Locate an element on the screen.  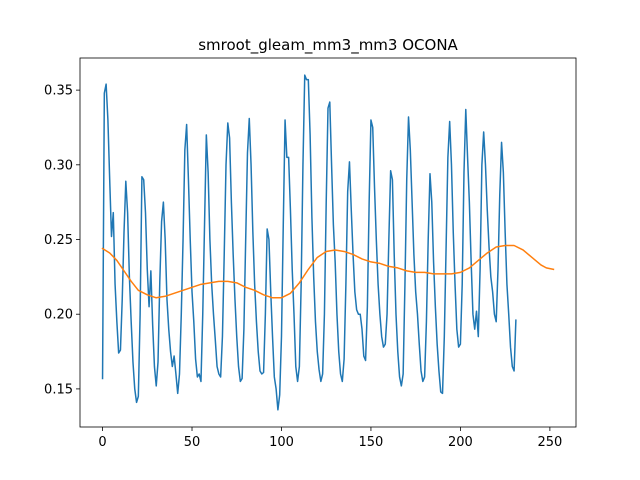
x-tick-label: 50 is located at coordinates (192, 442).